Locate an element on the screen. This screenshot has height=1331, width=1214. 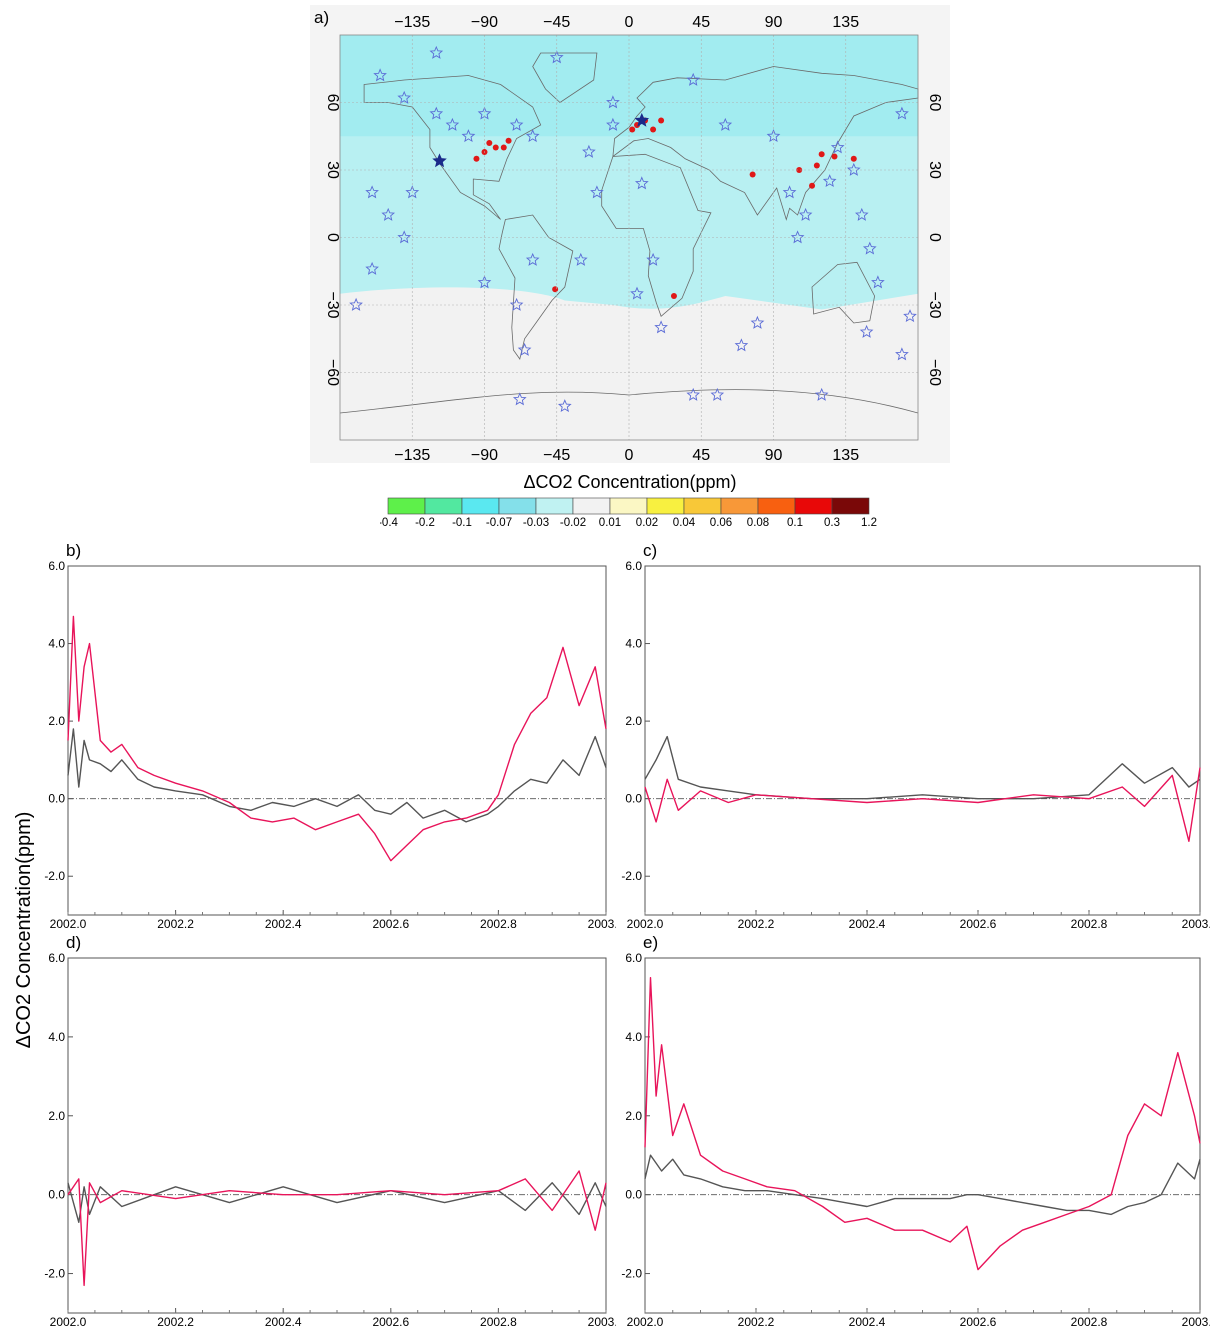
y-axis-label: ΔCO2 Concentration(ppm) is located at coordinates (24, 930).